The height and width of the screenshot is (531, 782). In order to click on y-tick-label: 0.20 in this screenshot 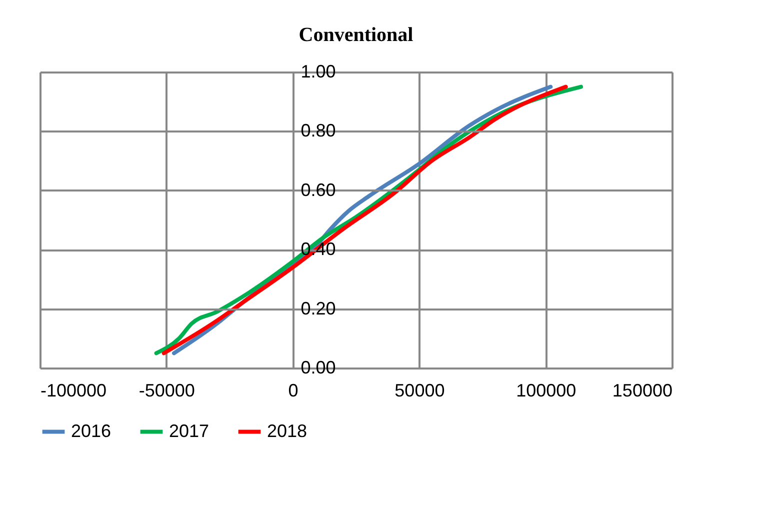, I will do `click(318, 308)`.